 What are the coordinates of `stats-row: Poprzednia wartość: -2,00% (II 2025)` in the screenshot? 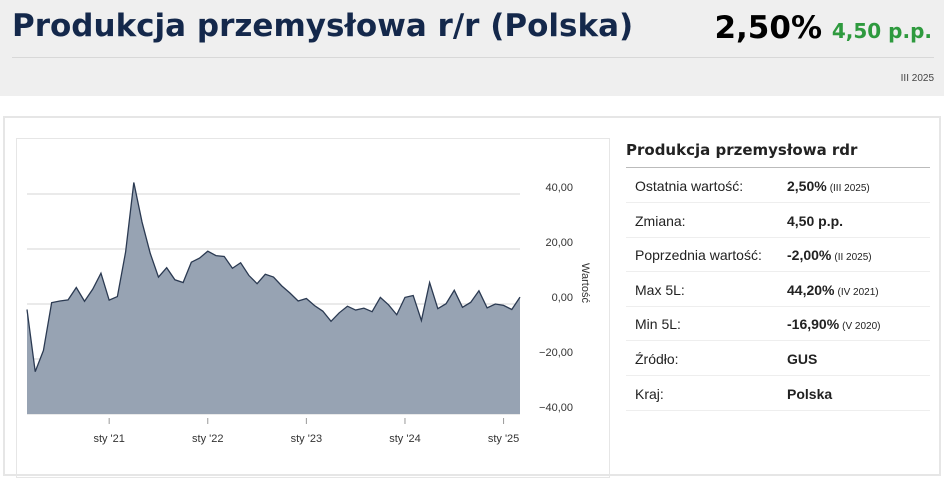 It's located at (778, 255).